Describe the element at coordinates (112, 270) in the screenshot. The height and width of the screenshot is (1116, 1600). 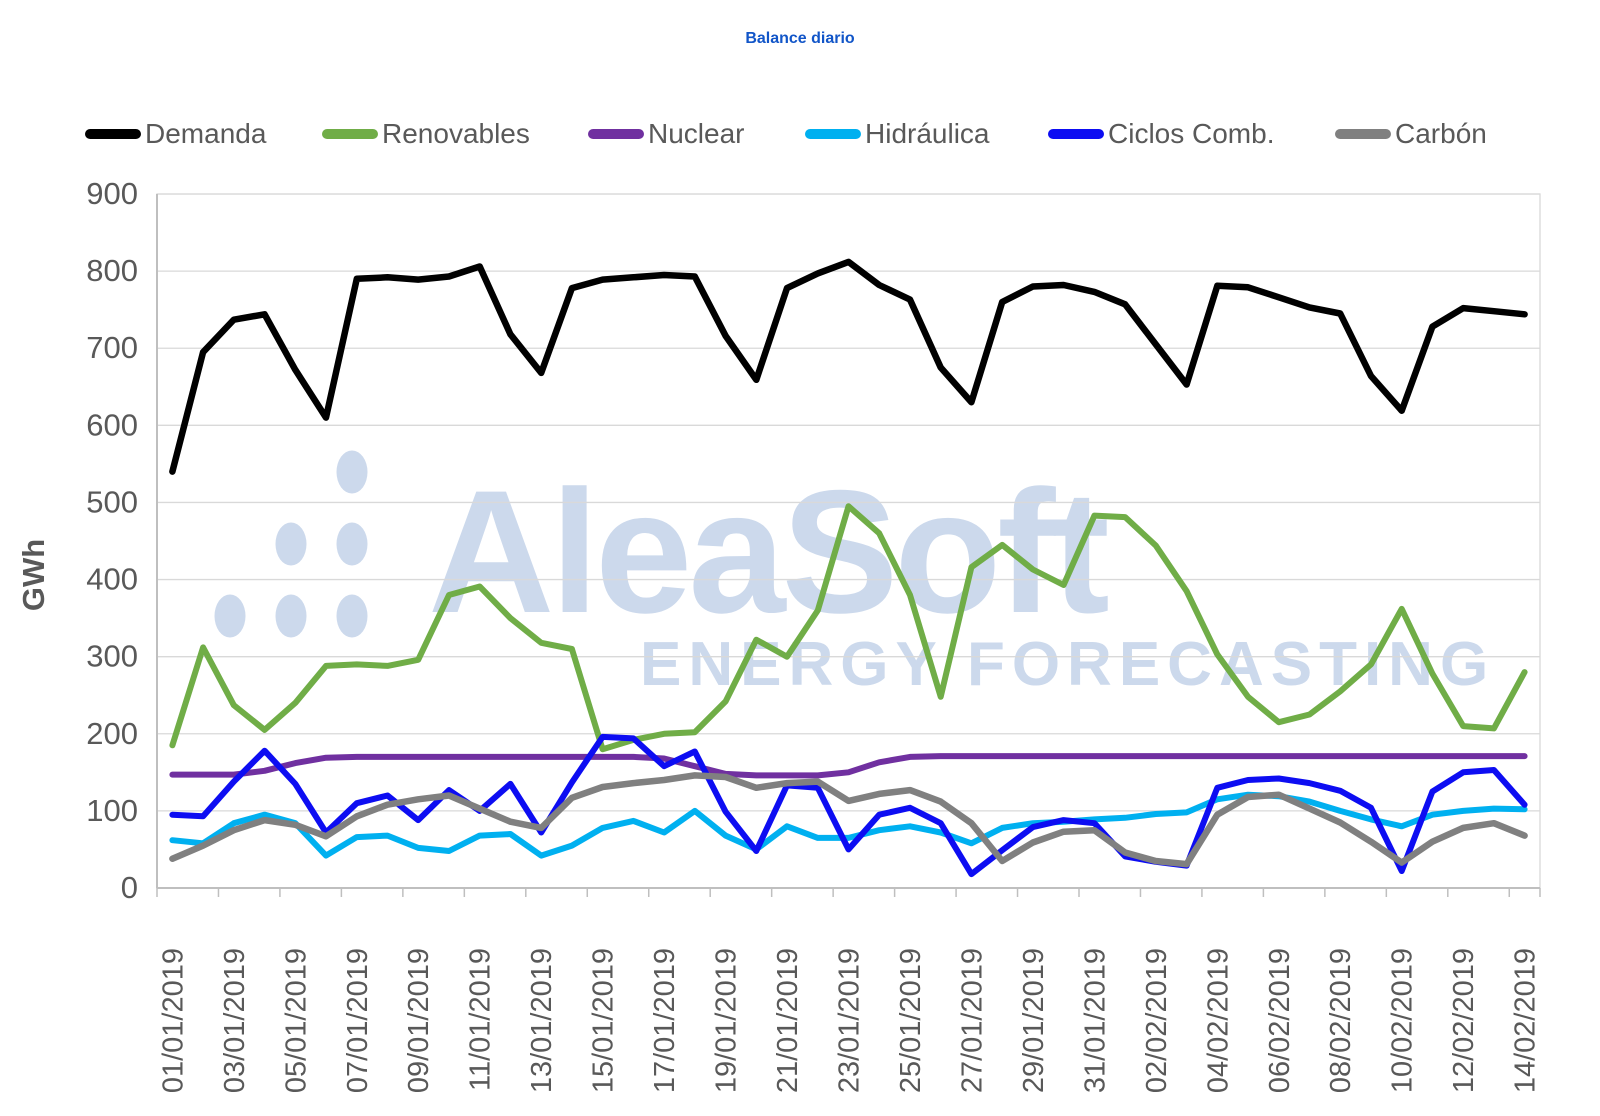
I see `y-axis-tick-label: 800` at that location.